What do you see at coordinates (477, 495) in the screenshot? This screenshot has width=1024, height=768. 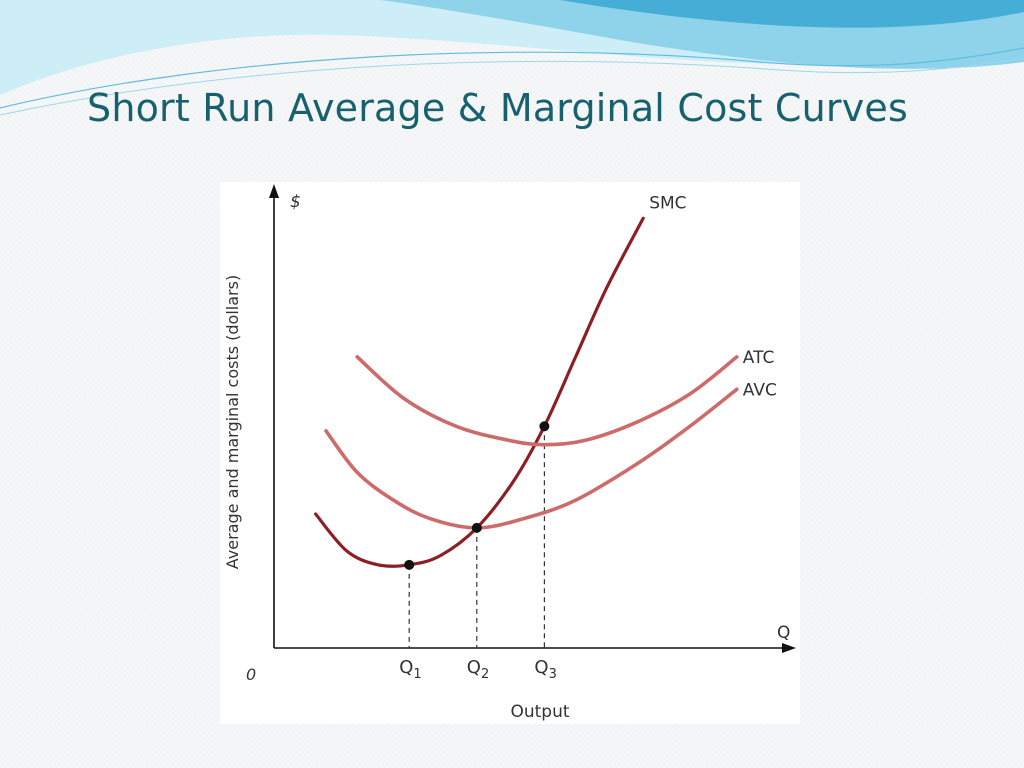 I see `marked-points` at bounding box center [477, 495].